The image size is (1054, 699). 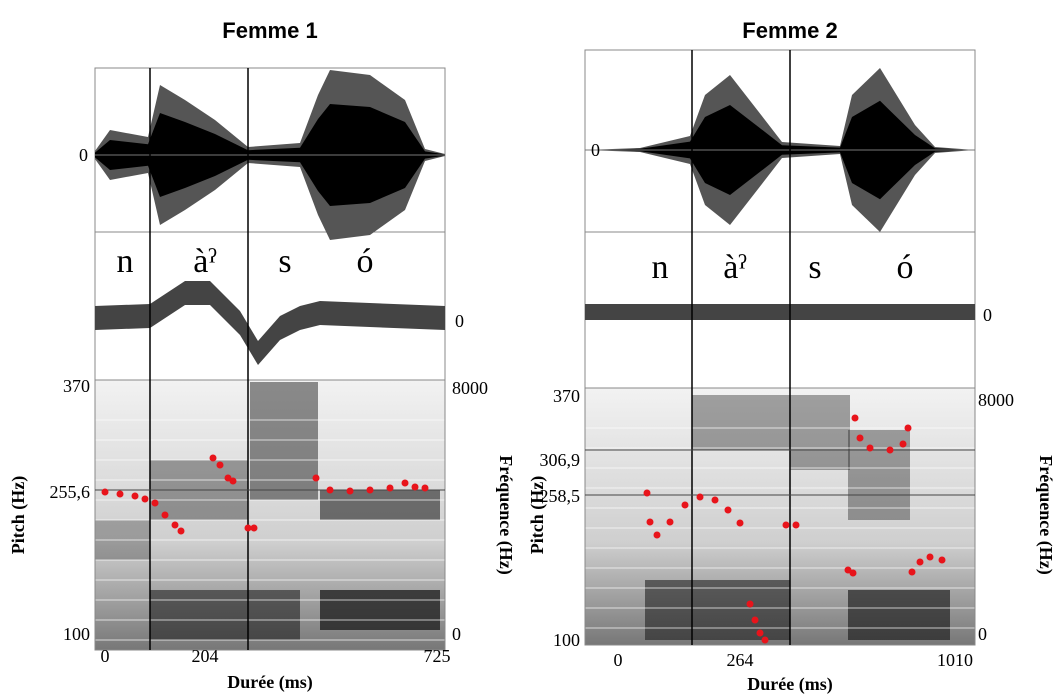 What do you see at coordinates (70, 492) in the screenshot?
I see `pitch-tick-label: 255,6` at bounding box center [70, 492].